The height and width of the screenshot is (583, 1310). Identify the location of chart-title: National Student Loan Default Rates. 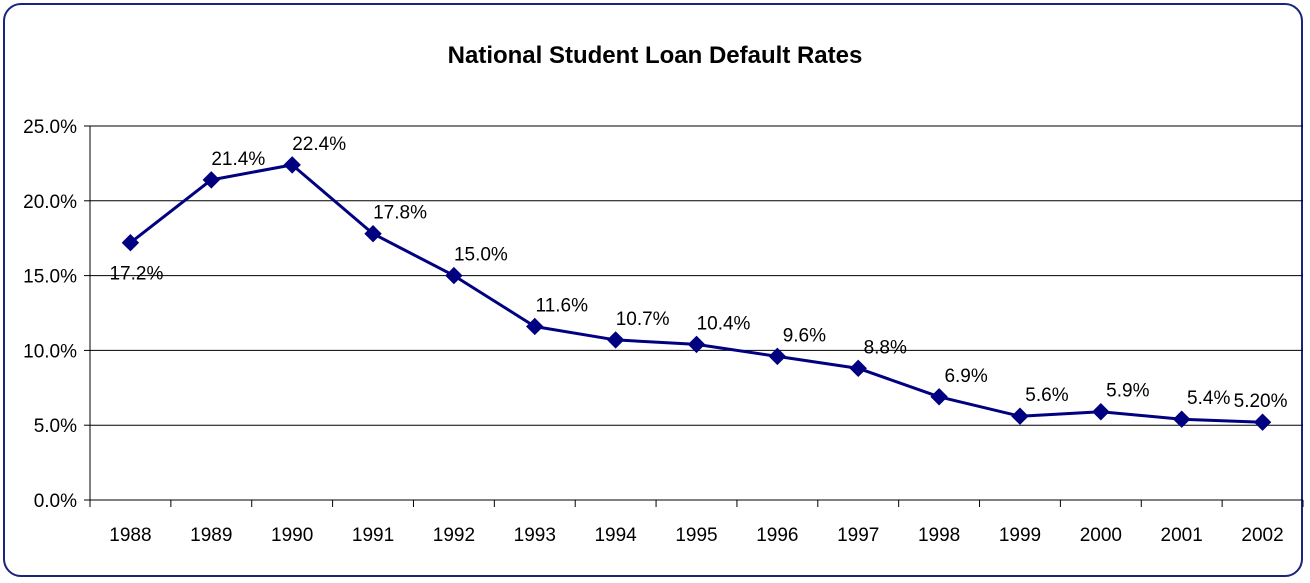
(655, 55).